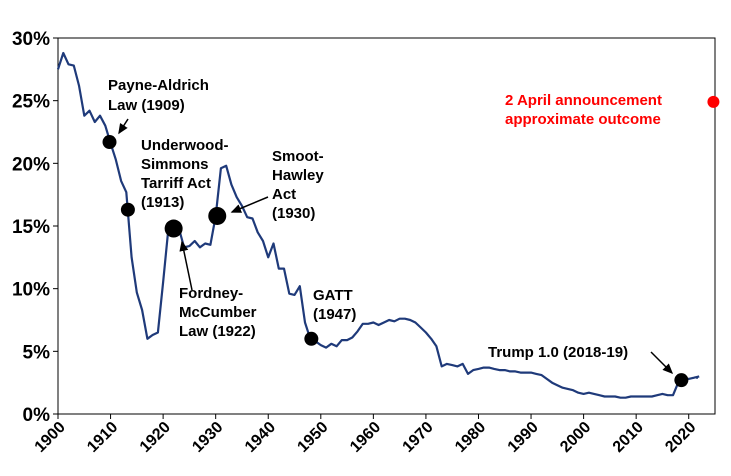 The image size is (731, 476). I want to click on trump-arrow, so click(662, 363).